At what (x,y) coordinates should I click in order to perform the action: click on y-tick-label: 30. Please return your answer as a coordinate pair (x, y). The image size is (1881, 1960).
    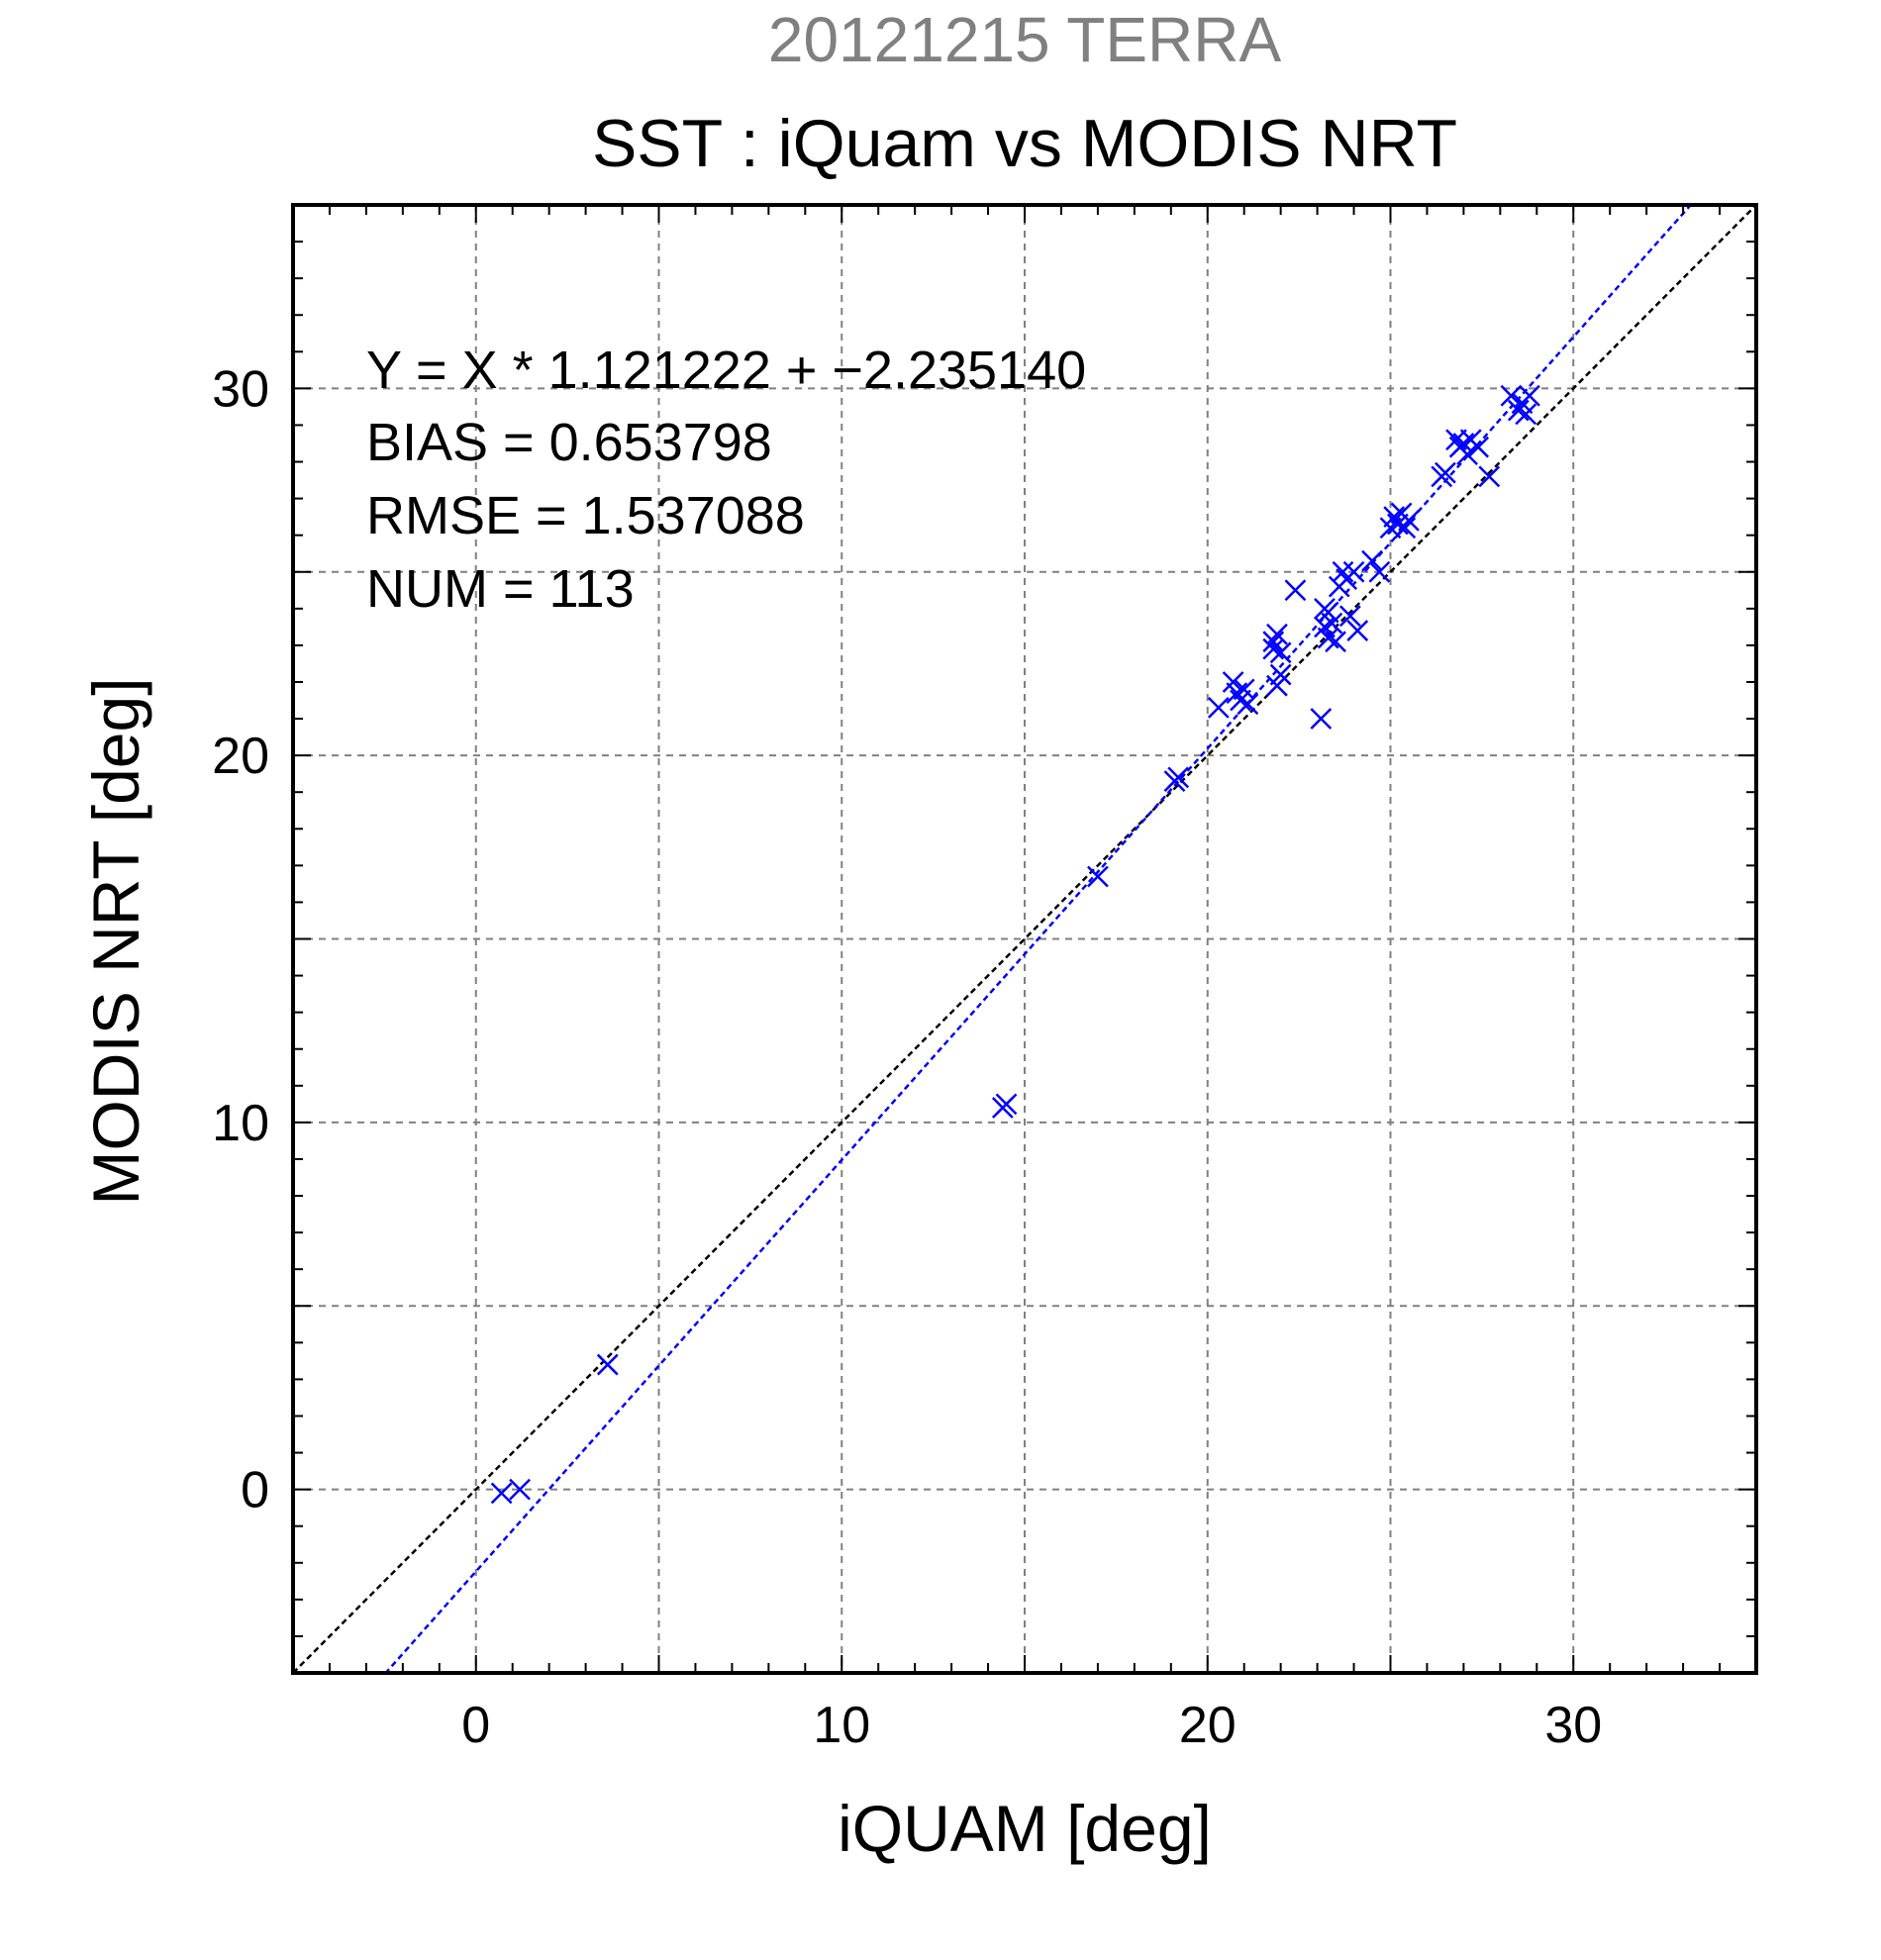
    Looking at the image, I should click on (241, 389).